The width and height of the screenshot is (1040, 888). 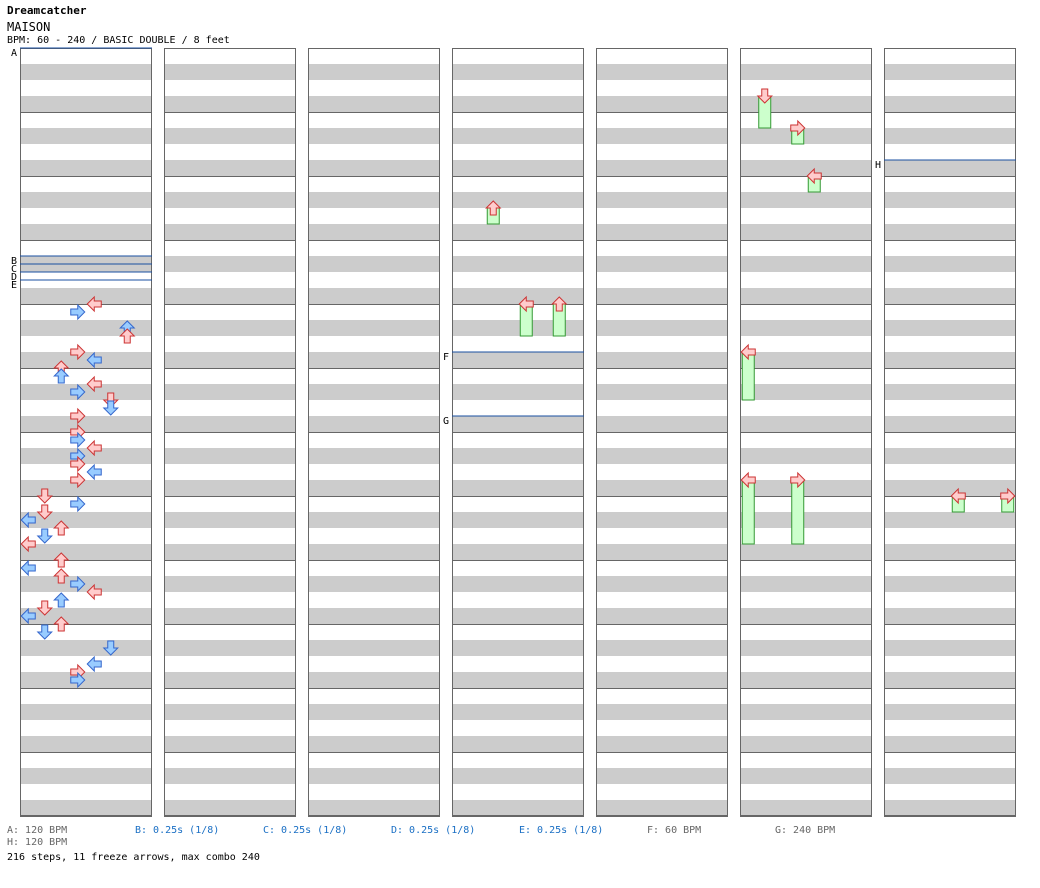 I want to click on marker-note-f: F: 60 BPM, so click(x=674, y=830).